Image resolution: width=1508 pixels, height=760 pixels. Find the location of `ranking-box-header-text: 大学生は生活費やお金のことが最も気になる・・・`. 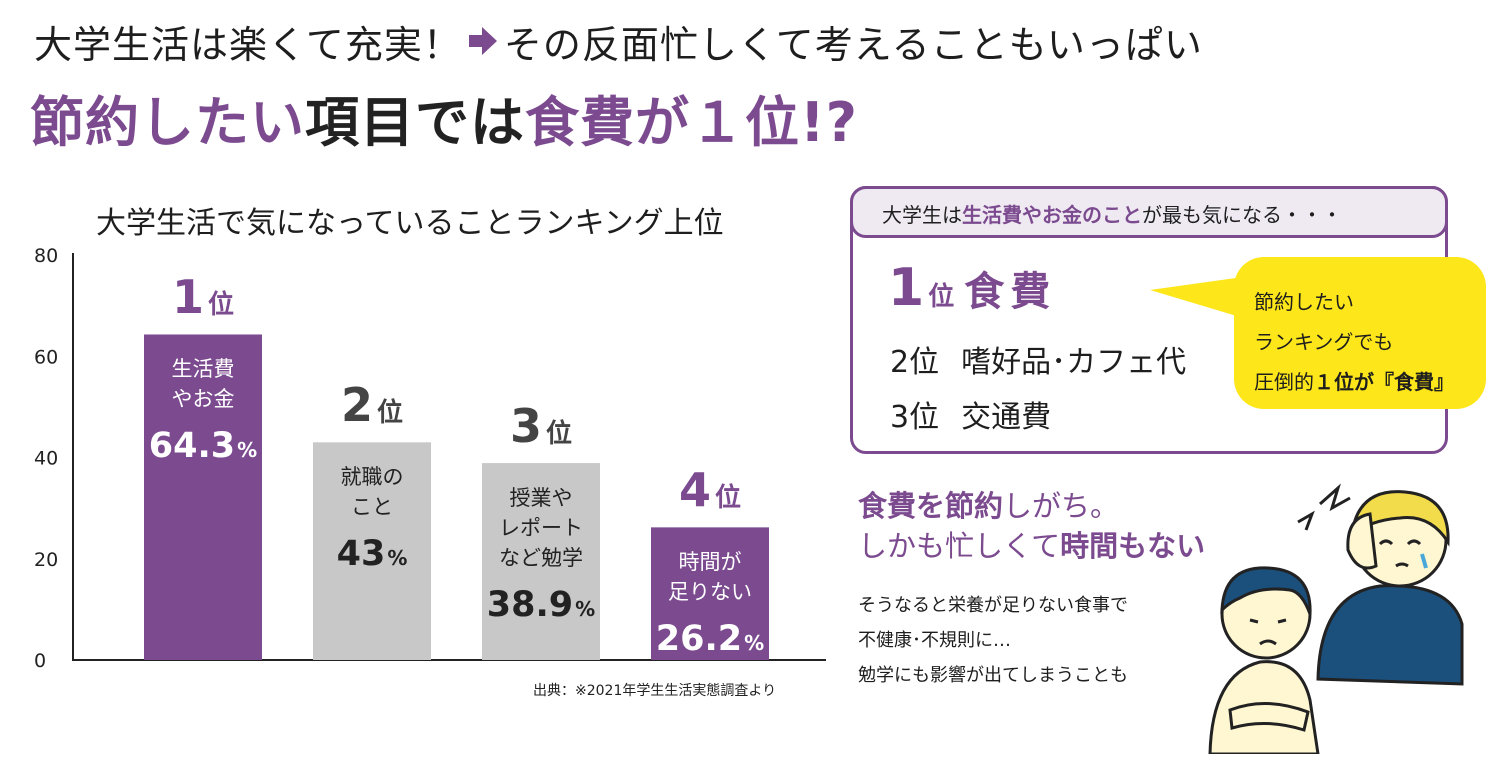

ranking-box-header-text: 大学生は生活費やお金のことが最も気になる・・・ is located at coordinates (1112, 213).